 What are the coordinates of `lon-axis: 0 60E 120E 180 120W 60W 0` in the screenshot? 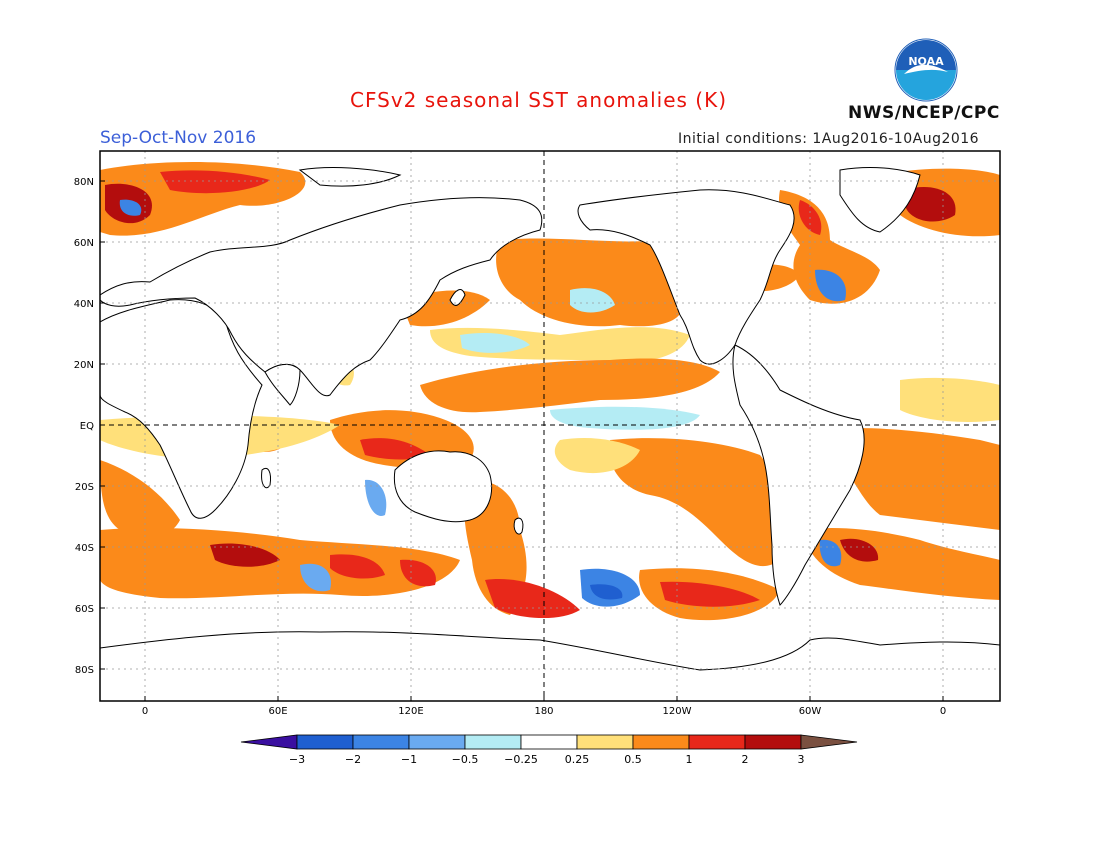 It's located at (544, 711).